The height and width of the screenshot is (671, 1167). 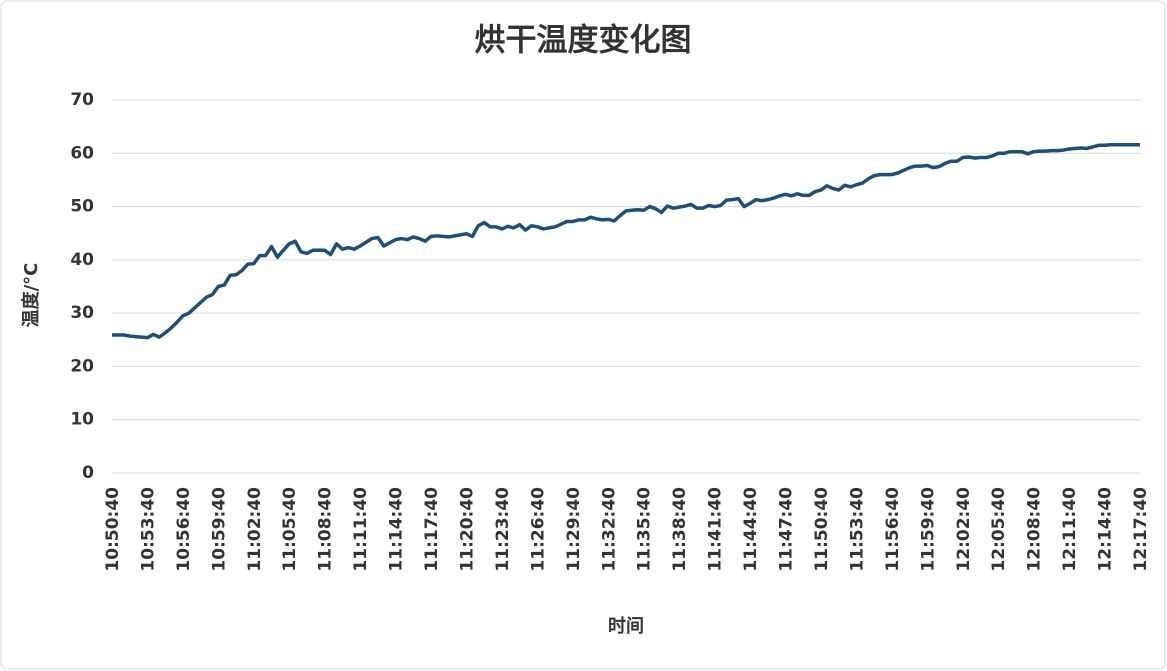 I want to click on x-tick-label: 10:50:40, so click(x=113, y=529).